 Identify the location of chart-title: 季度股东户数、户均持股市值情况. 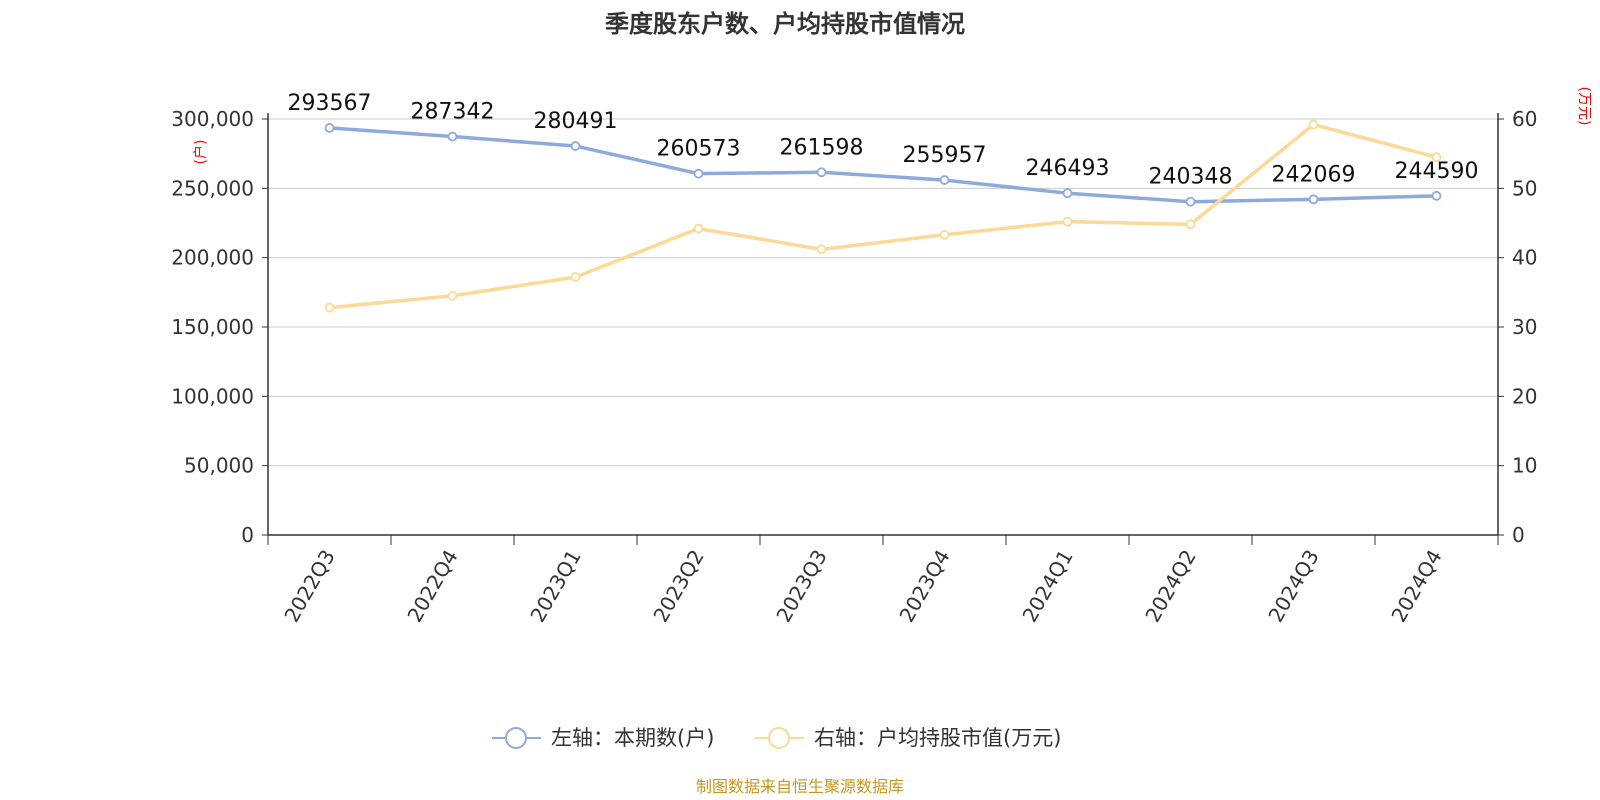
(785, 24).